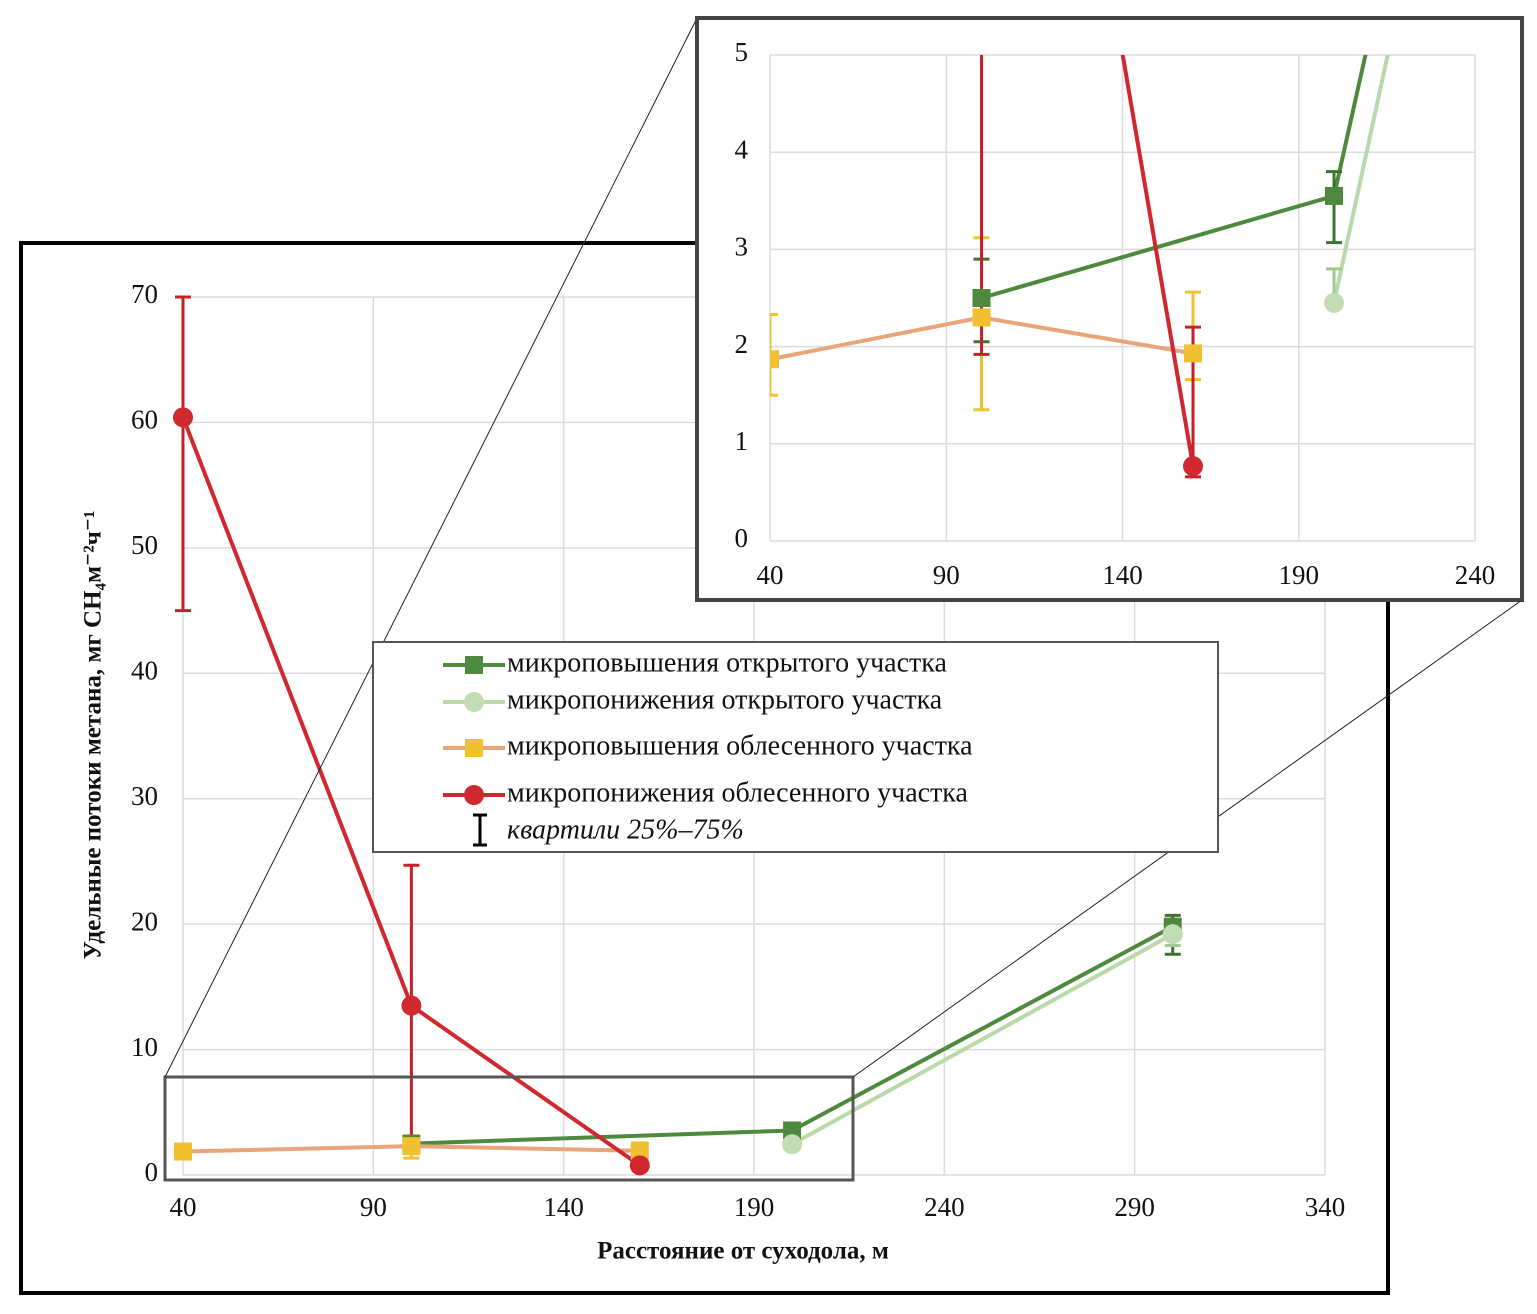 The width and height of the screenshot is (1537, 1314). Describe the element at coordinates (743, 1251) in the screenshot. I see `x-axis-label: Расстояние от суходола, м` at that location.